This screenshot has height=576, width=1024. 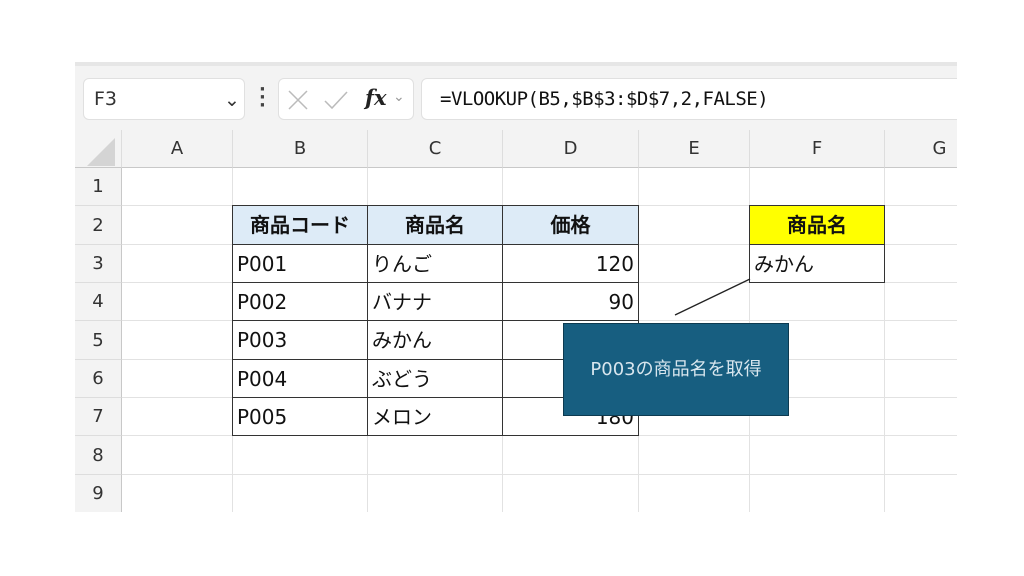 I want to click on row-header-9: 9, so click(x=98, y=493).